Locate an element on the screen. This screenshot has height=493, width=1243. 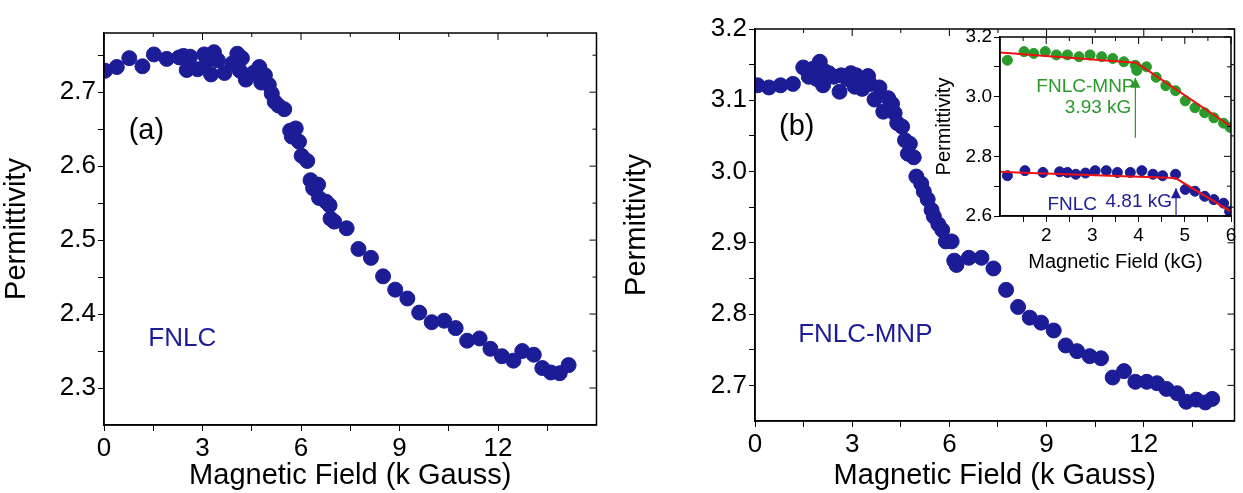
y-tick-label: 3.1 is located at coordinates (728, 98).